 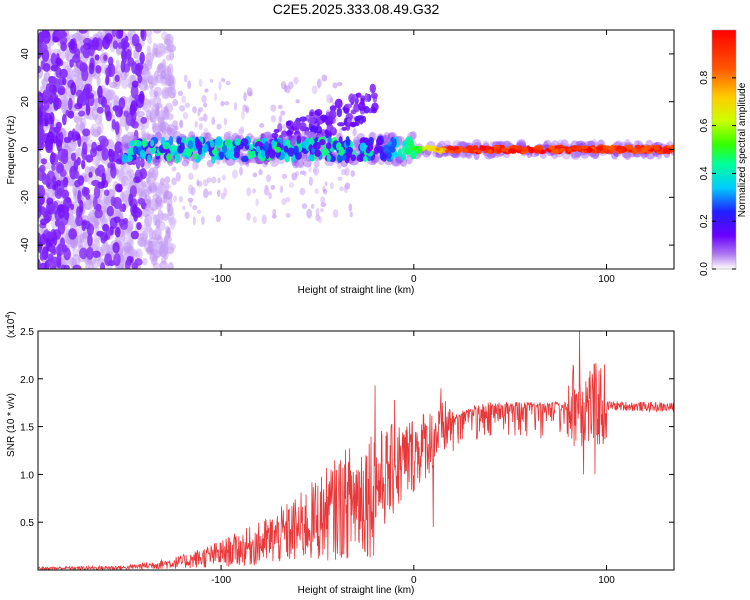 I want to click on spectrogram-x-label: Height of straight line (km), so click(x=356, y=290).